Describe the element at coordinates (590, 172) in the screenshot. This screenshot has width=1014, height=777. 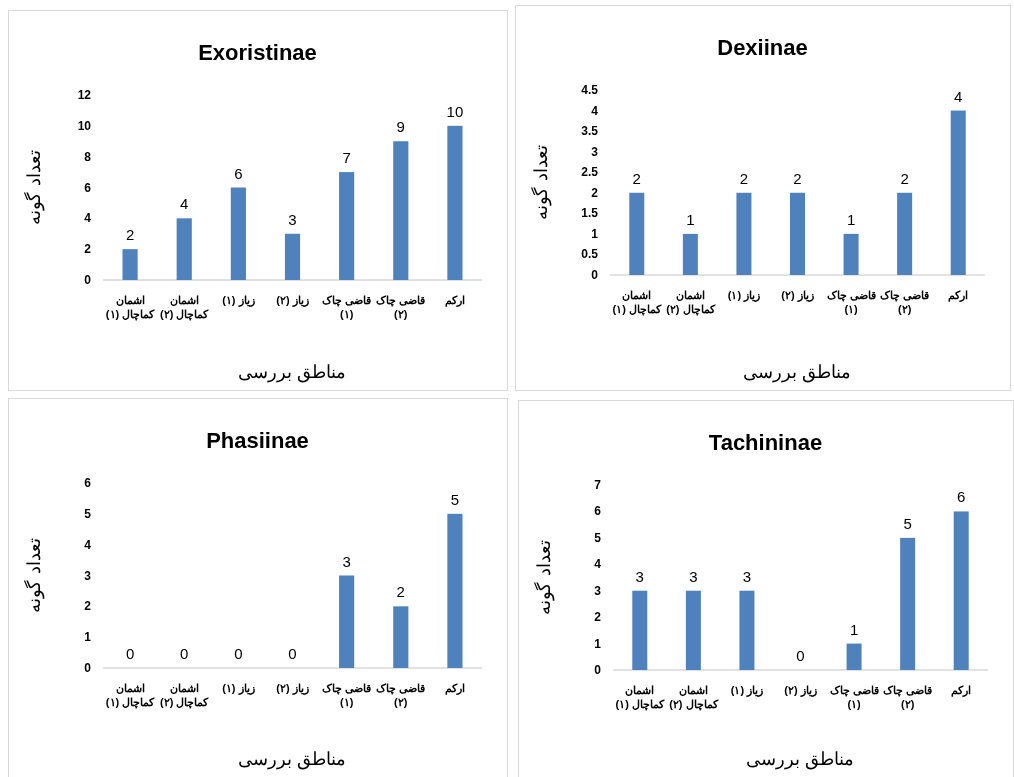
I see `y-tick-label: 2.5` at that location.